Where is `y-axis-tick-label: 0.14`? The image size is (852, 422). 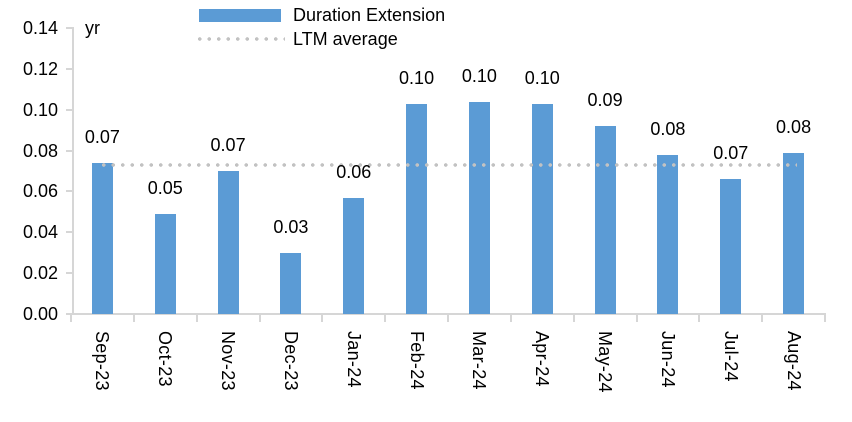 y-axis-tick-label: 0.14 is located at coordinates (40, 28).